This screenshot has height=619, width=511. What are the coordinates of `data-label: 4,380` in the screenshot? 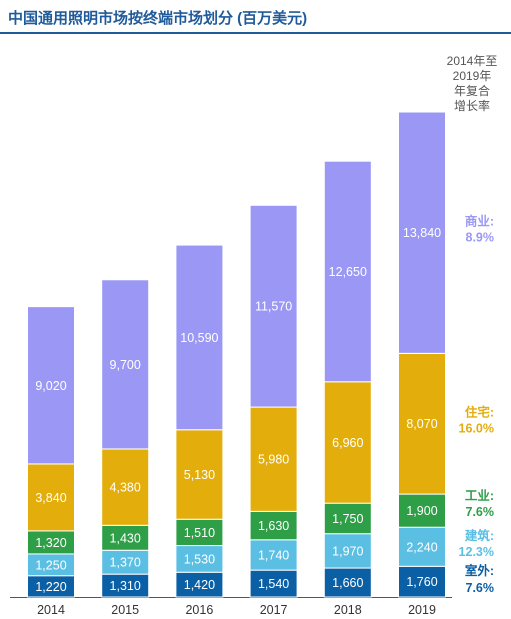 It's located at (125, 488).